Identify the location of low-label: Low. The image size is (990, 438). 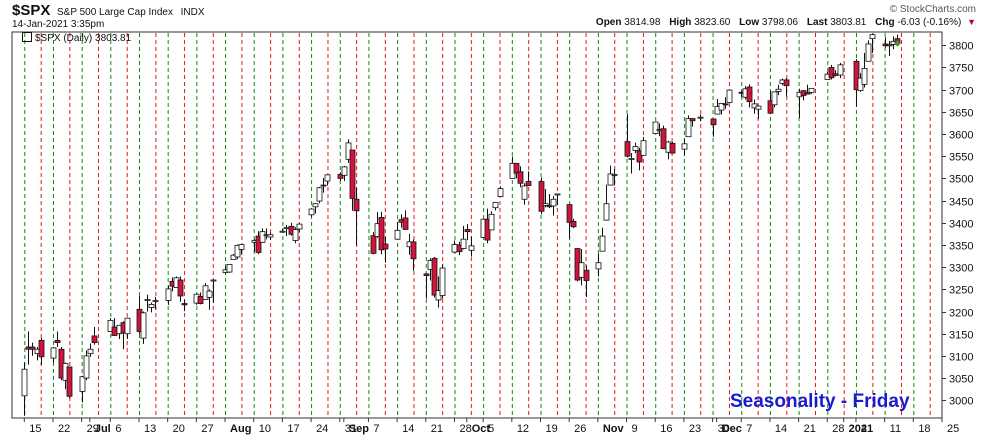
(749, 22).